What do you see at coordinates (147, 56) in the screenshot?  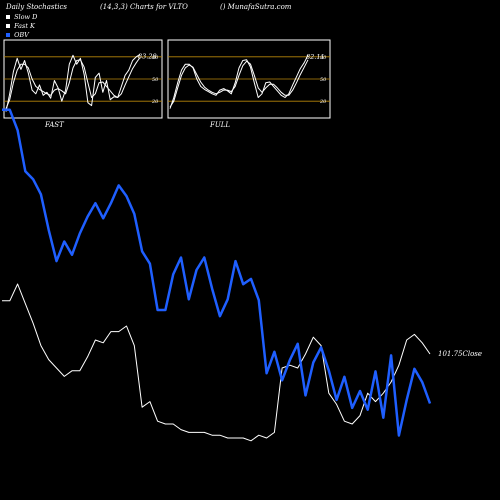 I see `fast-value-label: 83.28` at bounding box center [147, 56].